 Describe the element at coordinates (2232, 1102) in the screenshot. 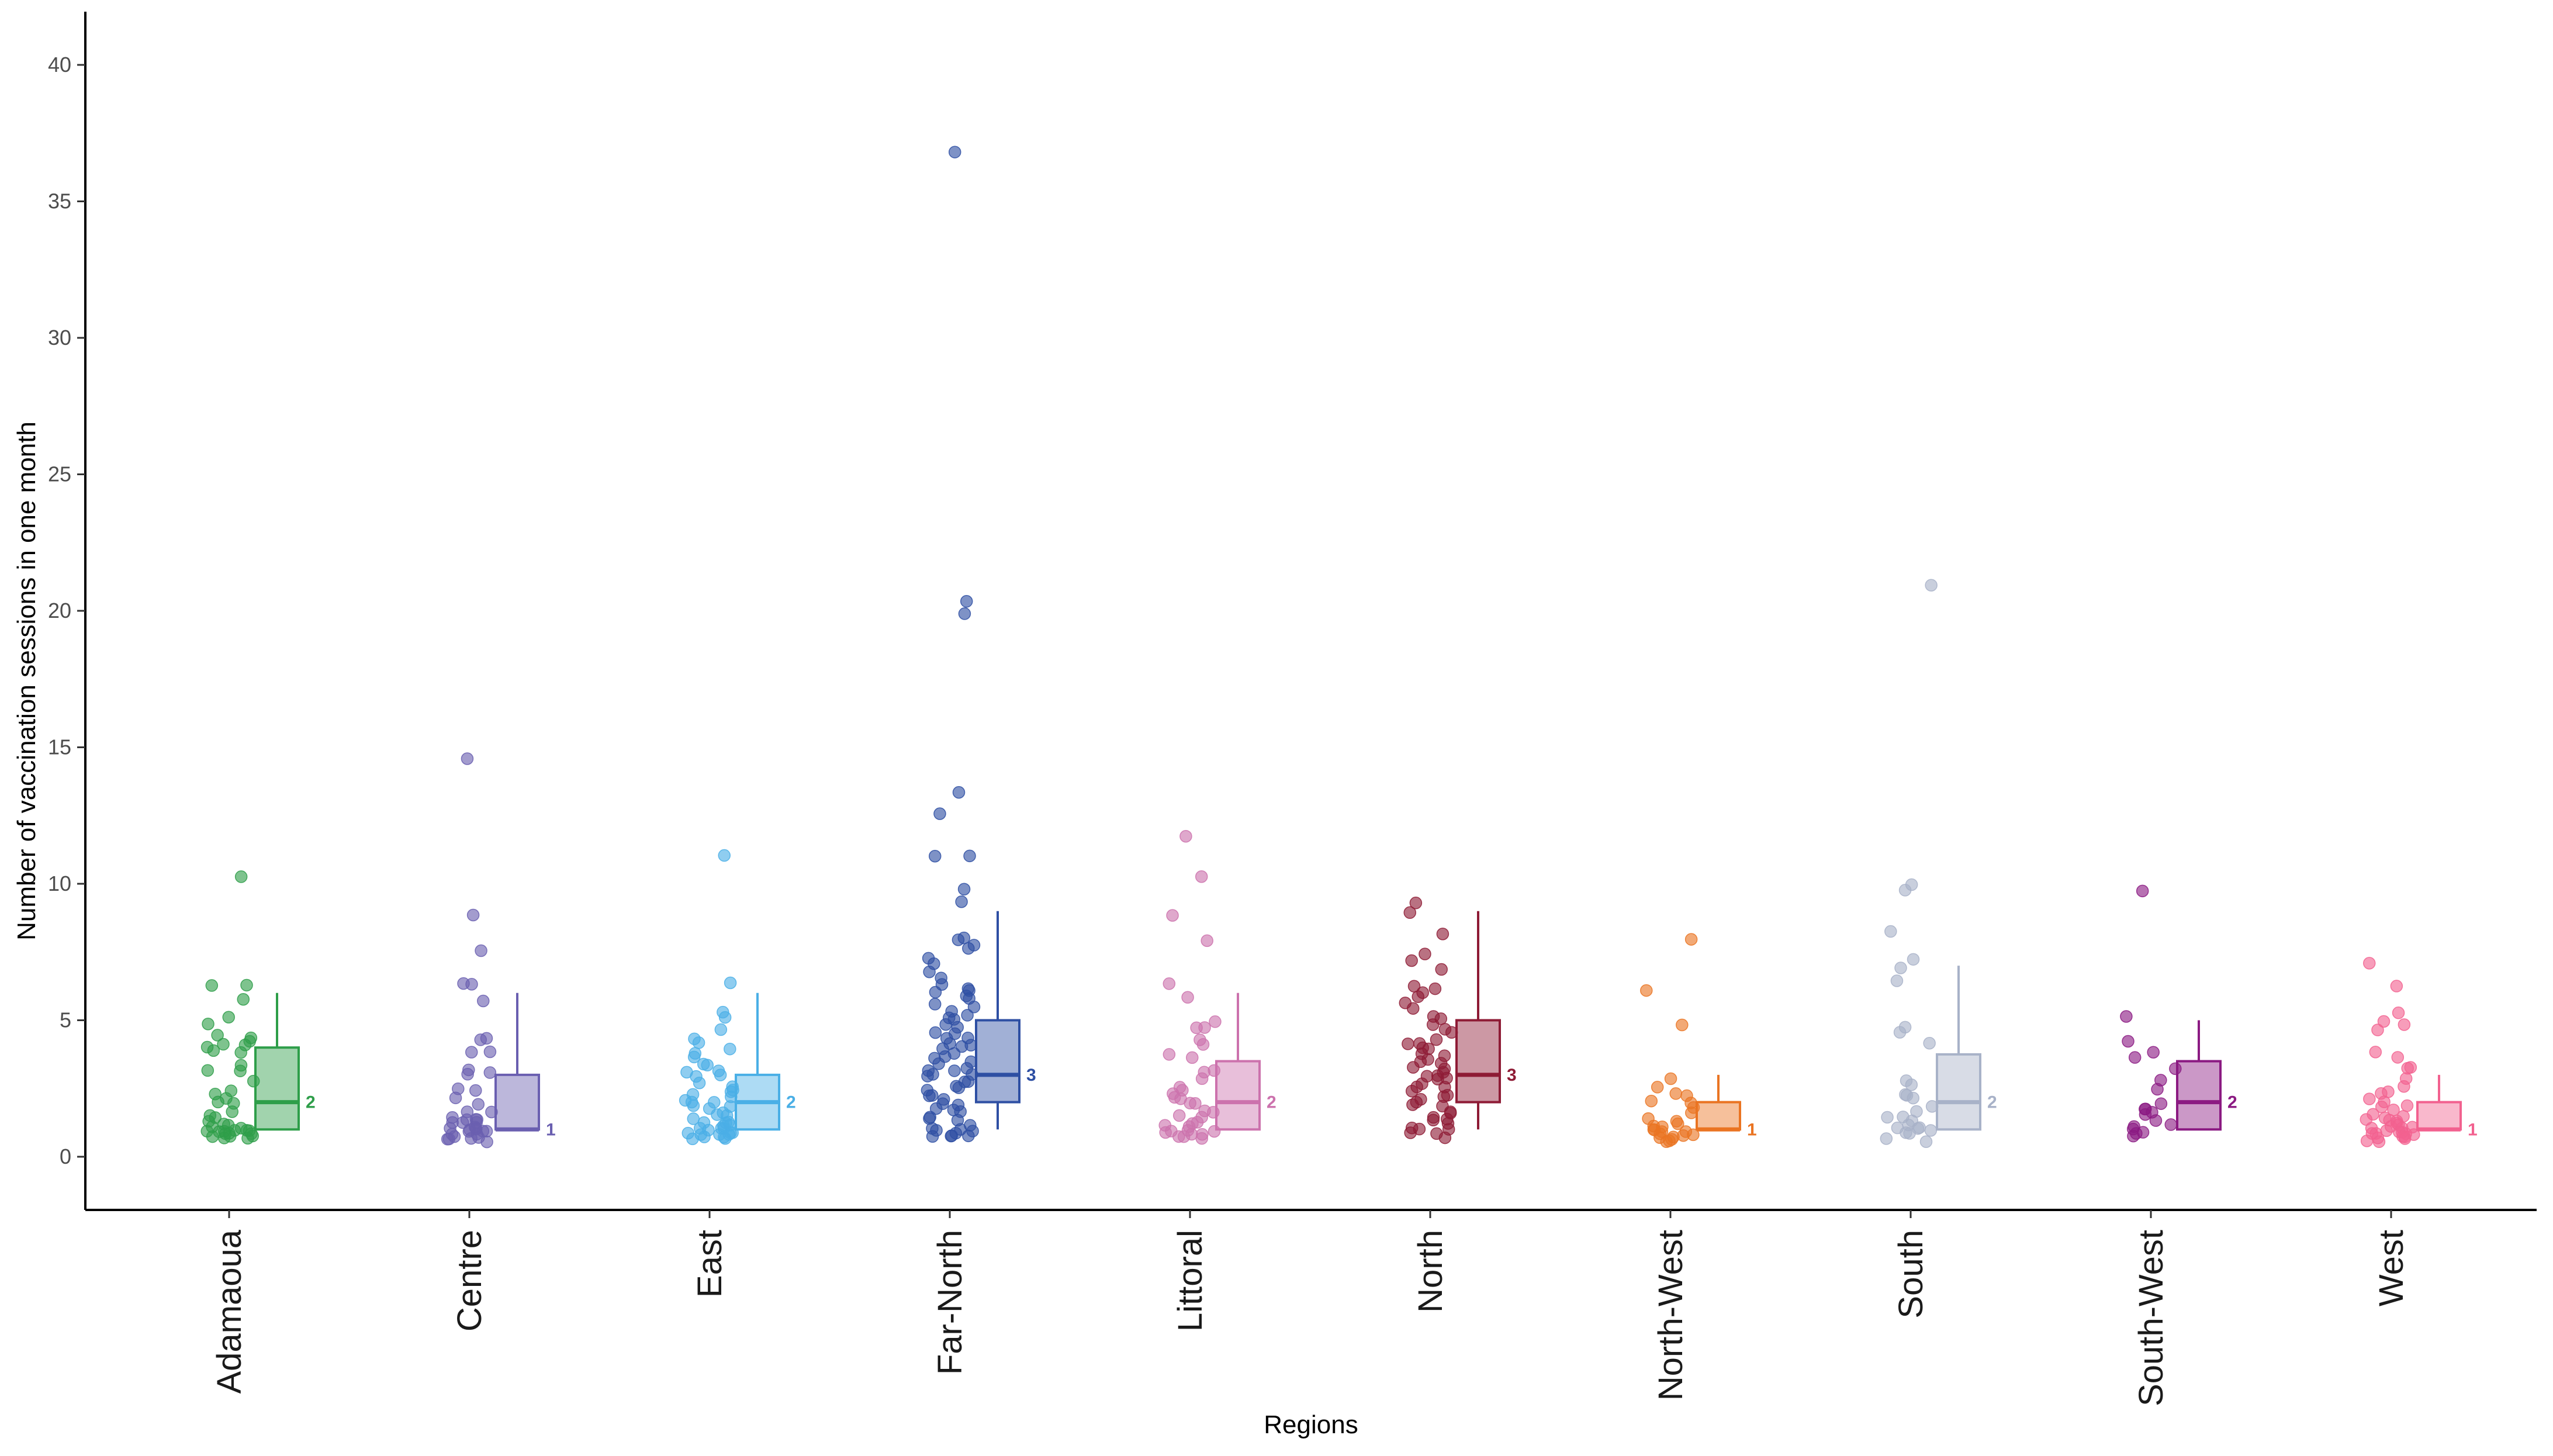

I see `median-label-south-west: 2` at that location.